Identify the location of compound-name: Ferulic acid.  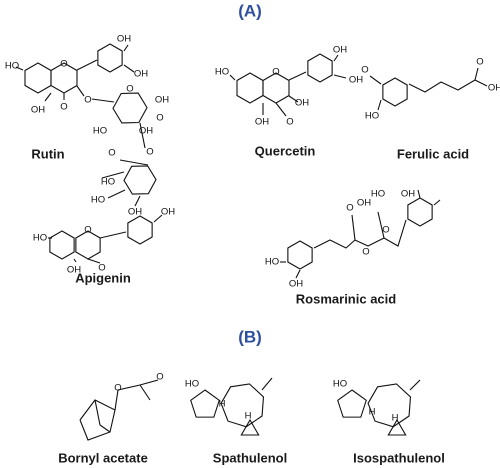
(433, 153).